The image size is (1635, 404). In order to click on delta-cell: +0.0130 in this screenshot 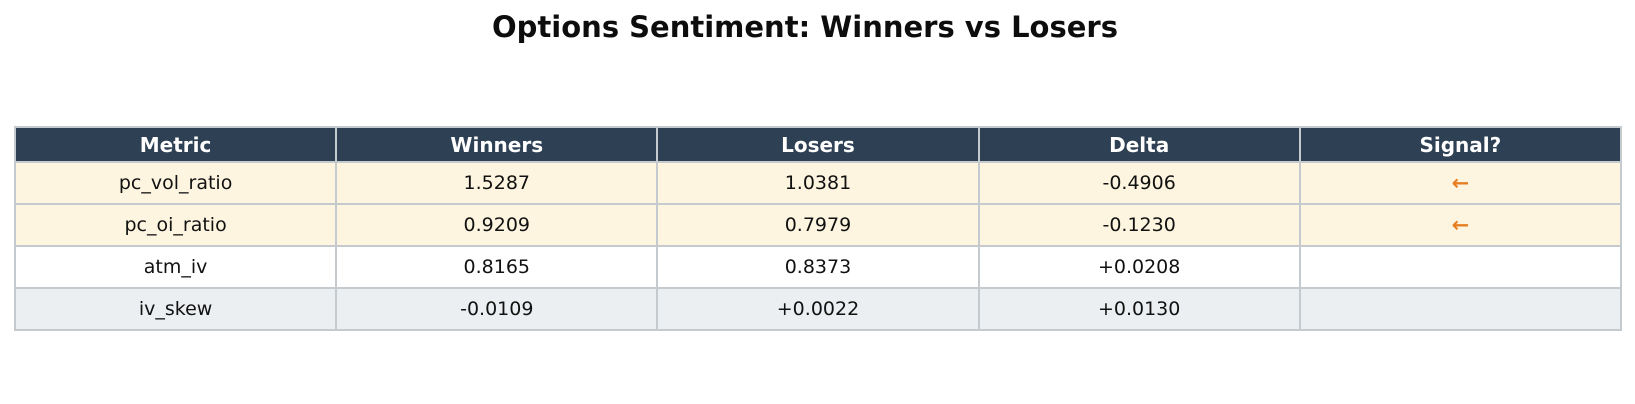, I will do `click(1139, 309)`.